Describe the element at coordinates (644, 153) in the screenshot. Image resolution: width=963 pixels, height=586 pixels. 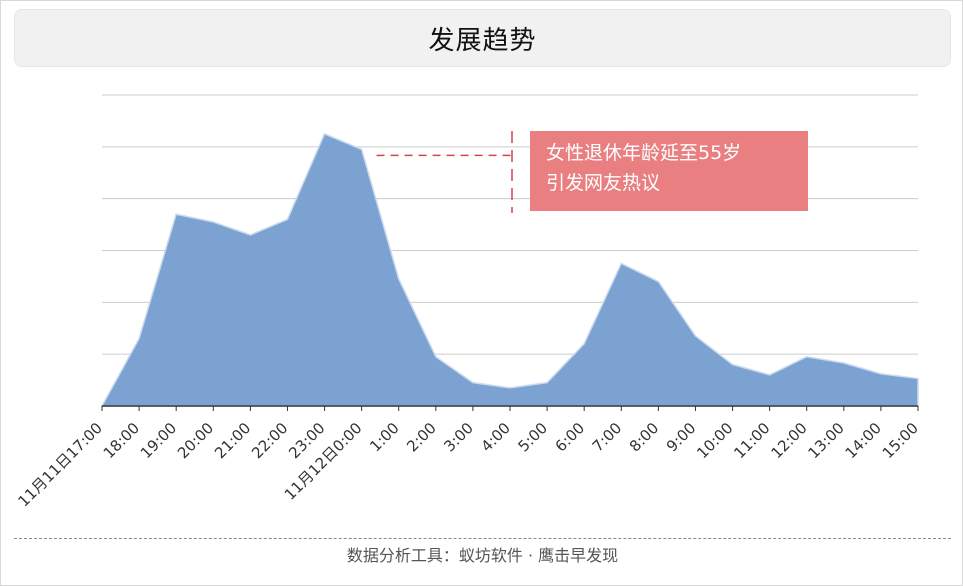
I see `annotation-line-1: 女性退休年龄延至55岁` at that location.